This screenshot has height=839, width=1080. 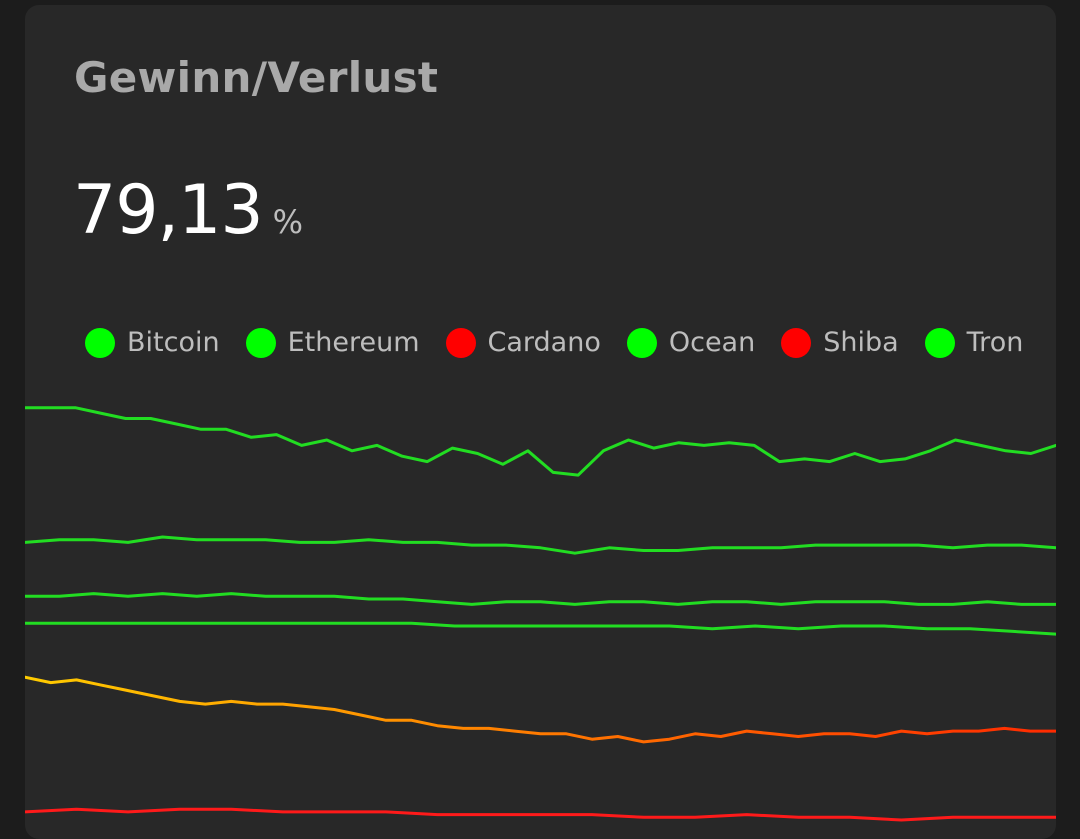 I want to click on legend-item-cardano: Cardano, so click(x=523, y=342).